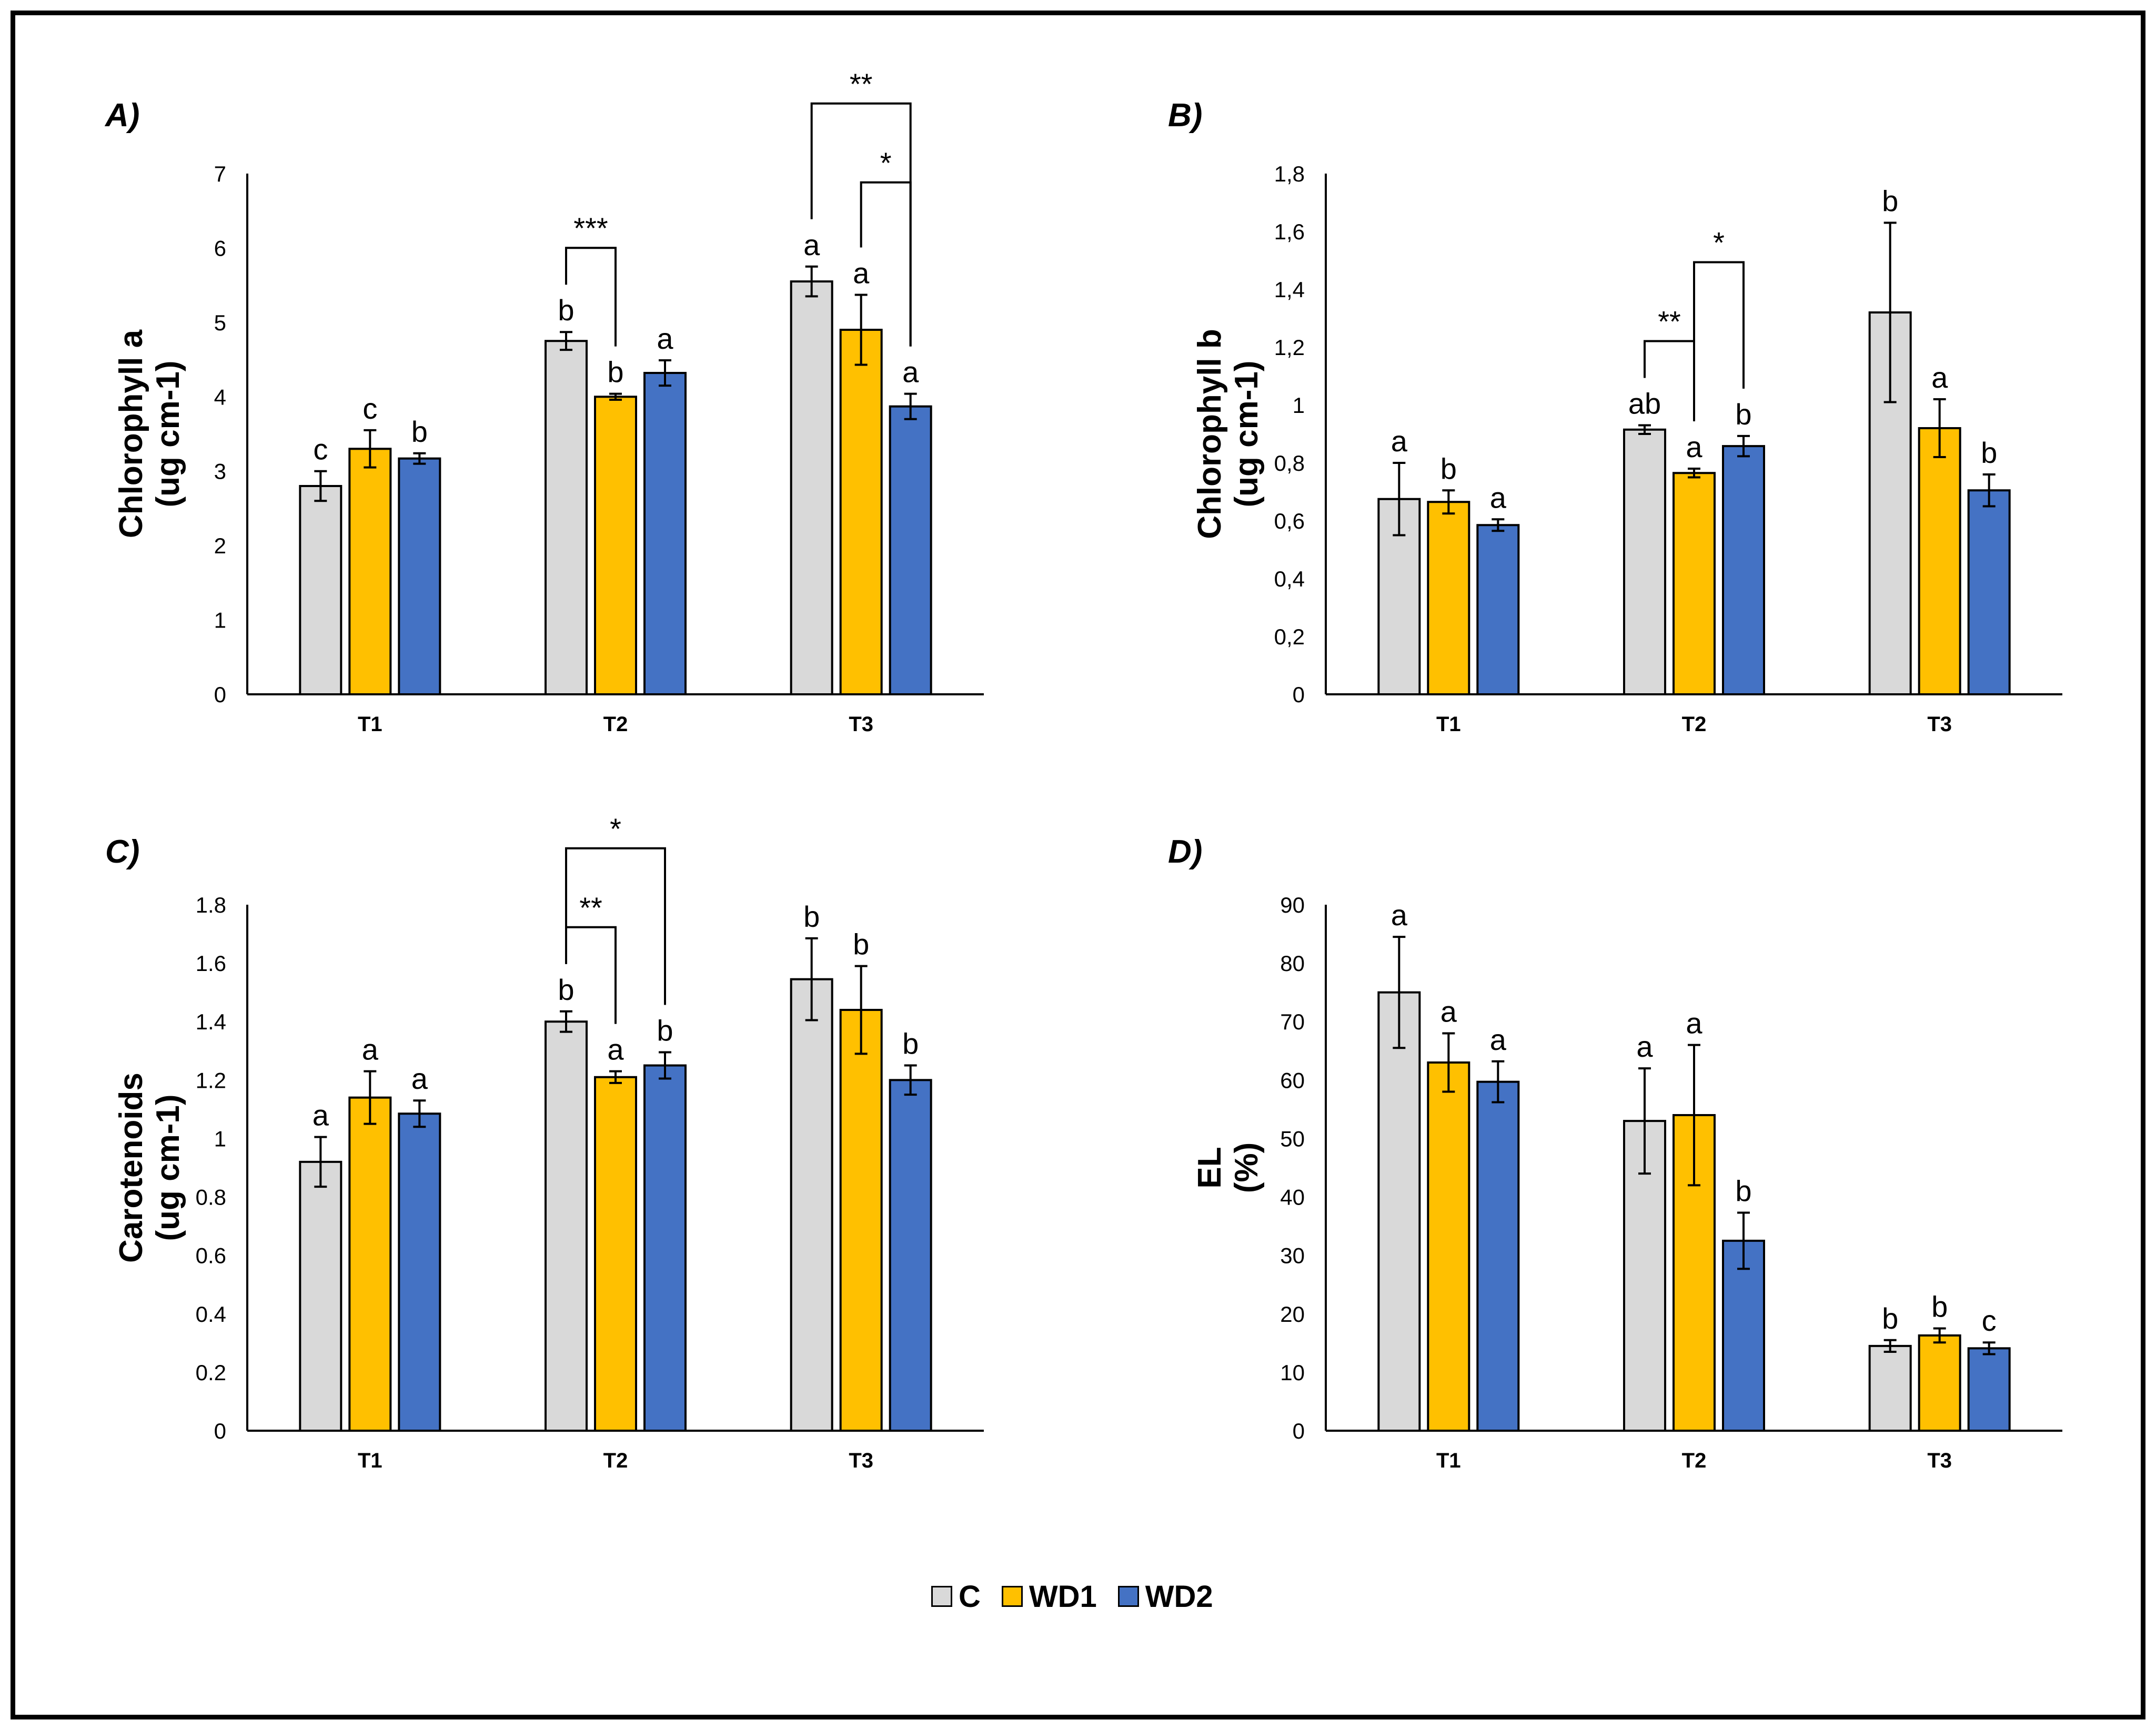  Describe the element at coordinates (220, 173) in the screenshot. I see `y-tick-label: 7` at that location.